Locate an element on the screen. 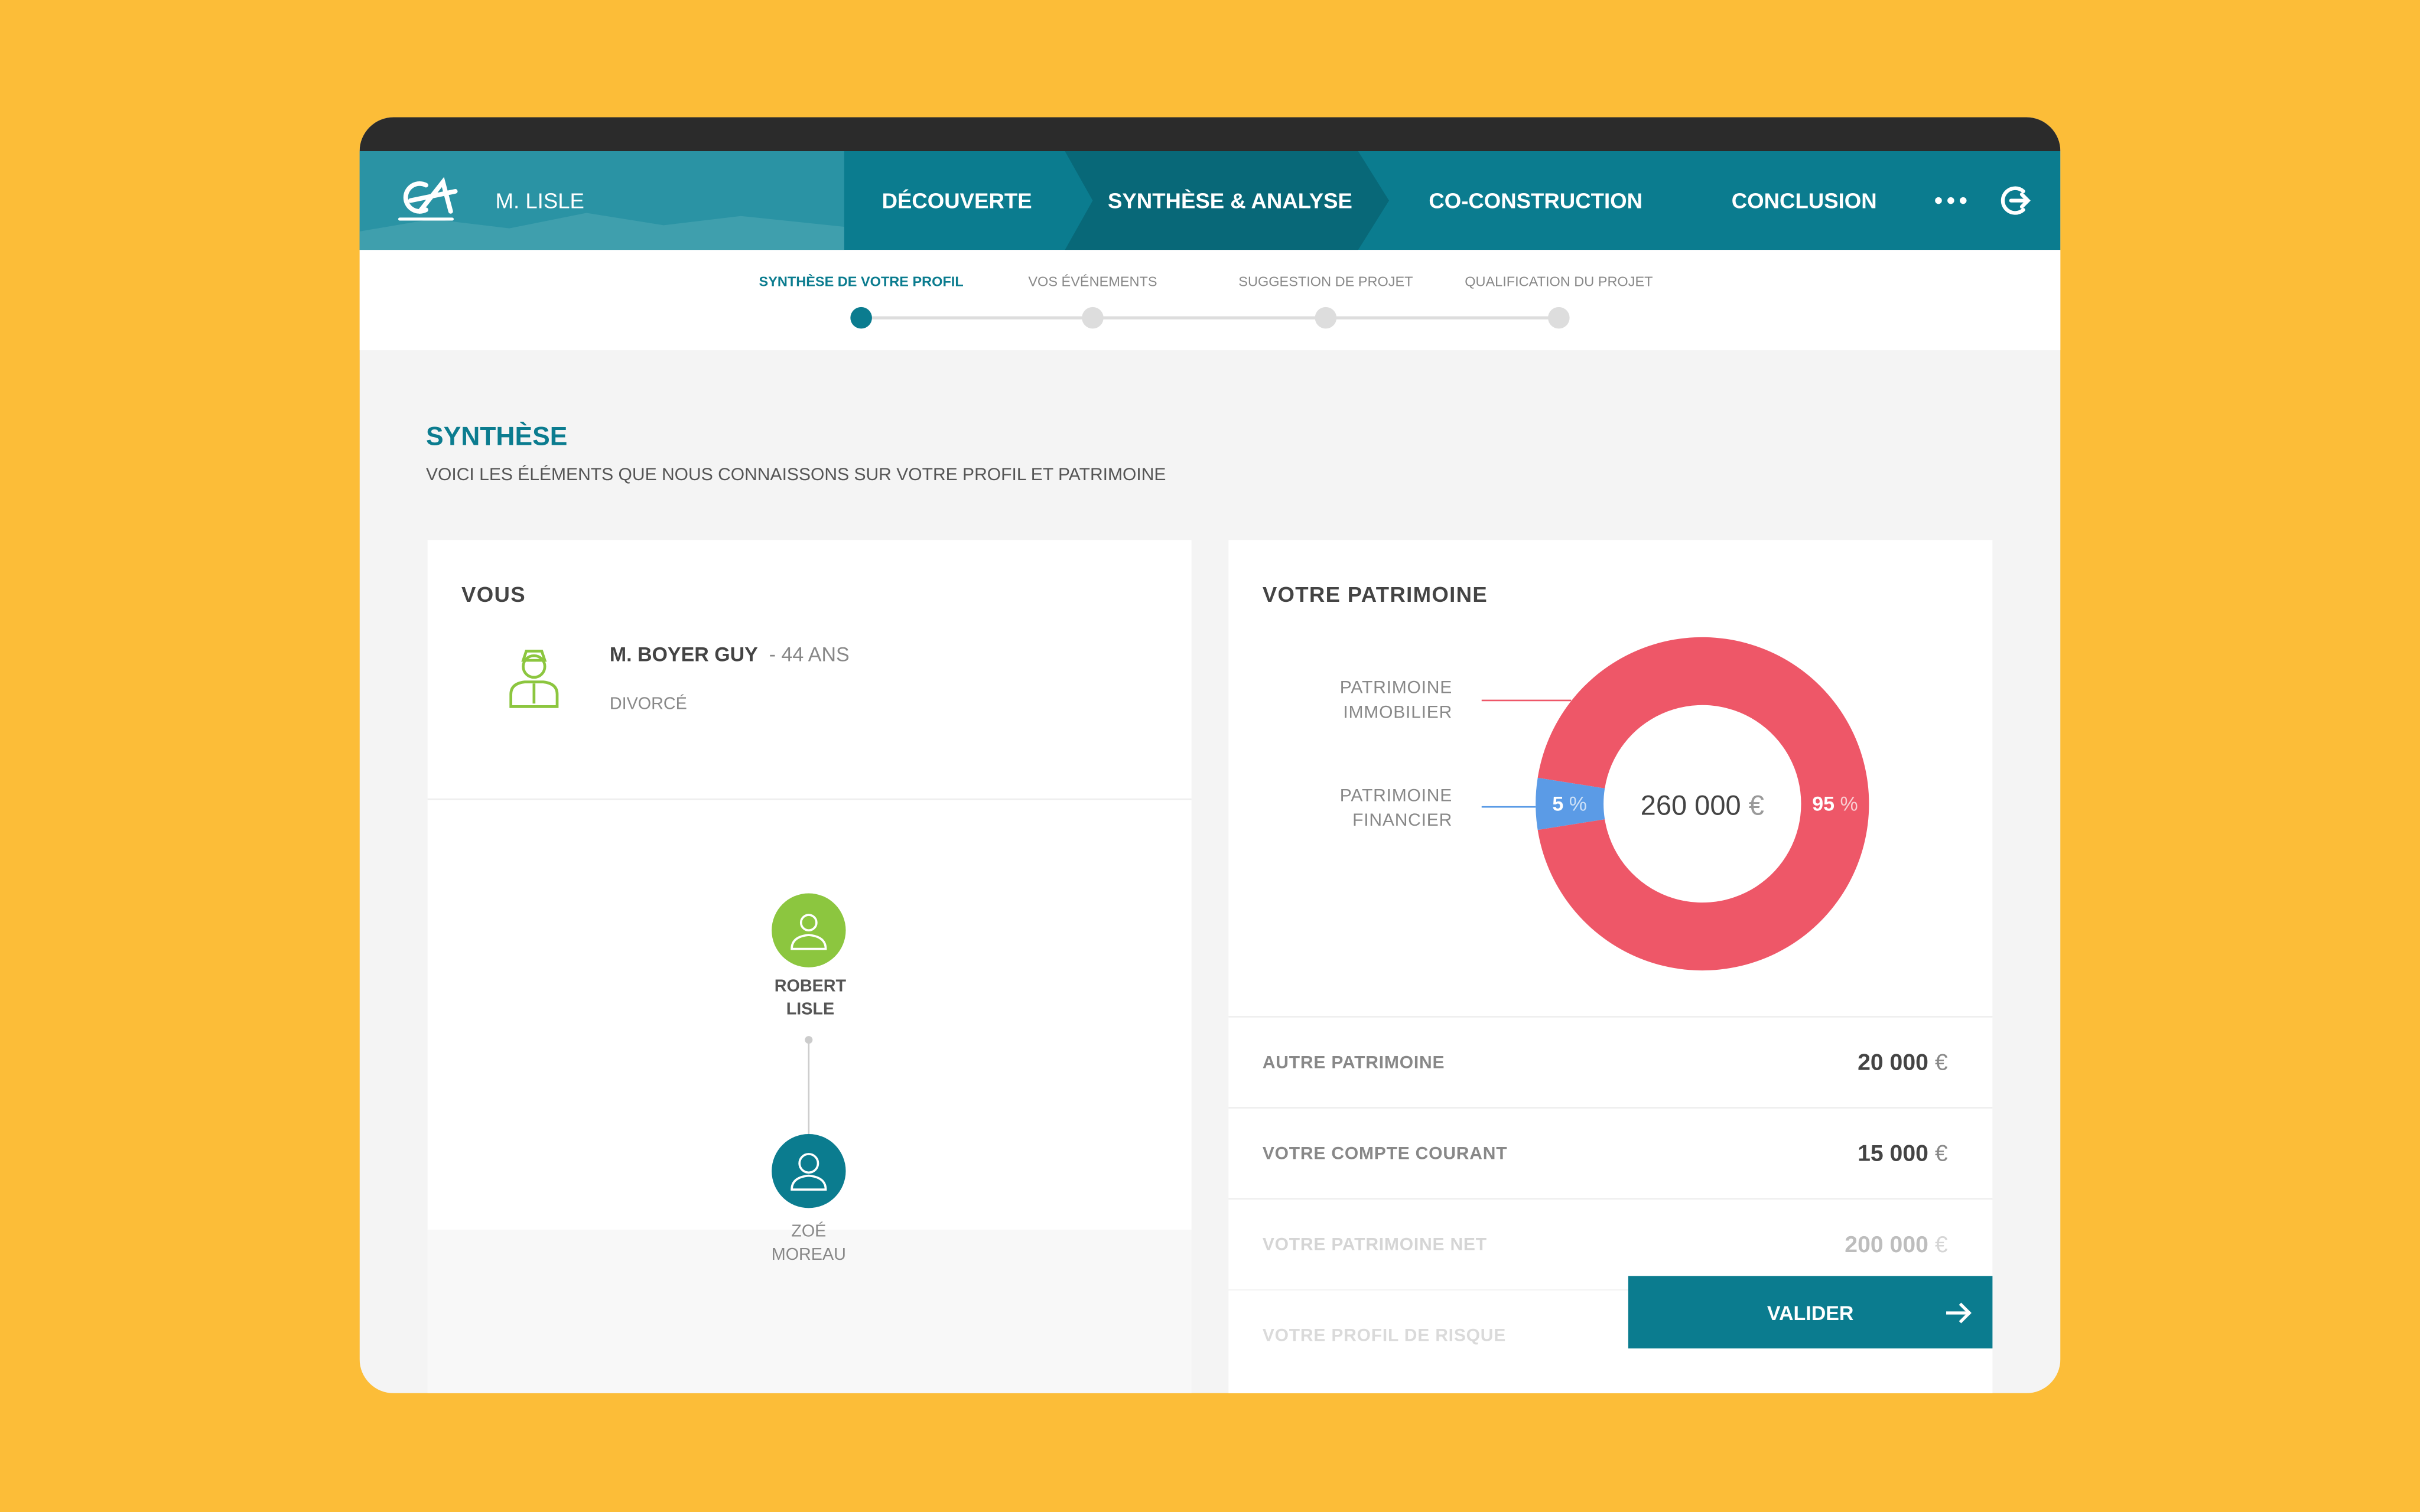  step-label: QUALIFICATION DU PROJET is located at coordinates (1559, 281).